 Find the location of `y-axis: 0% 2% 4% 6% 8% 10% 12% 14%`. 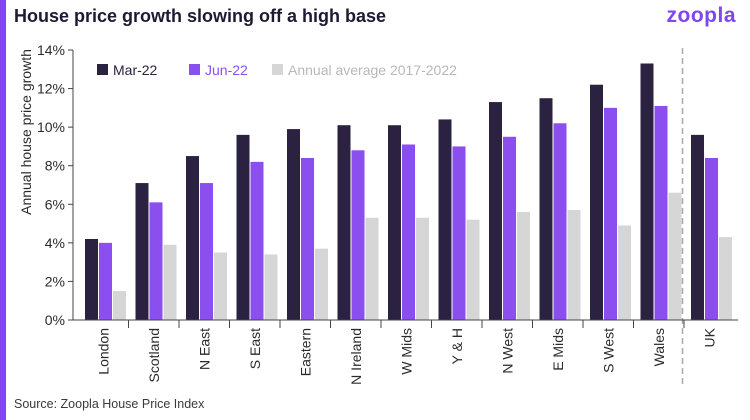

y-axis: 0% 2% 4% 6% 8% 10% 12% 14% is located at coordinates (55, 185).